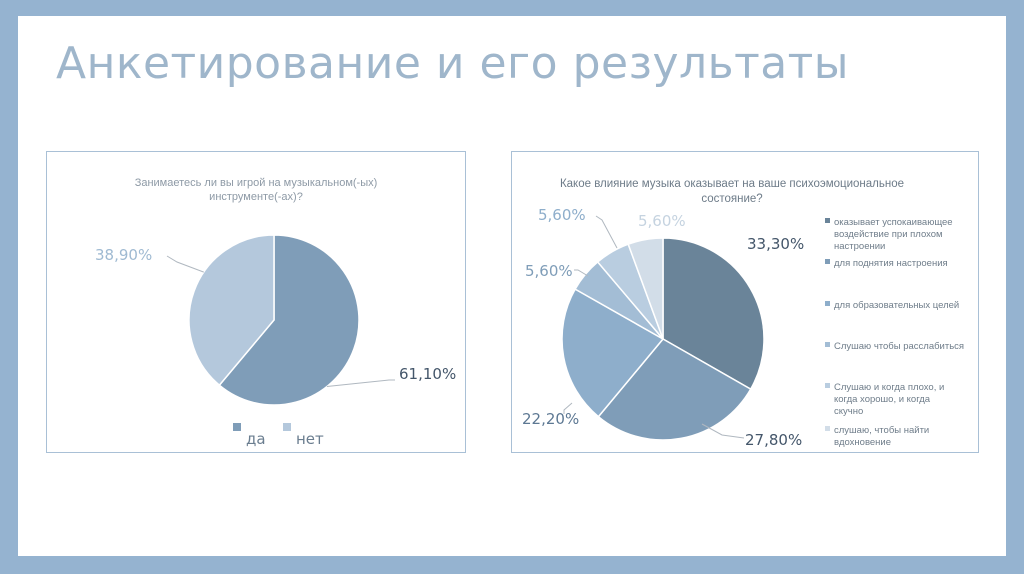  What do you see at coordinates (893, 222) in the screenshot?
I see `legend-label: оказывает успокаивающее` at bounding box center [893, 222].